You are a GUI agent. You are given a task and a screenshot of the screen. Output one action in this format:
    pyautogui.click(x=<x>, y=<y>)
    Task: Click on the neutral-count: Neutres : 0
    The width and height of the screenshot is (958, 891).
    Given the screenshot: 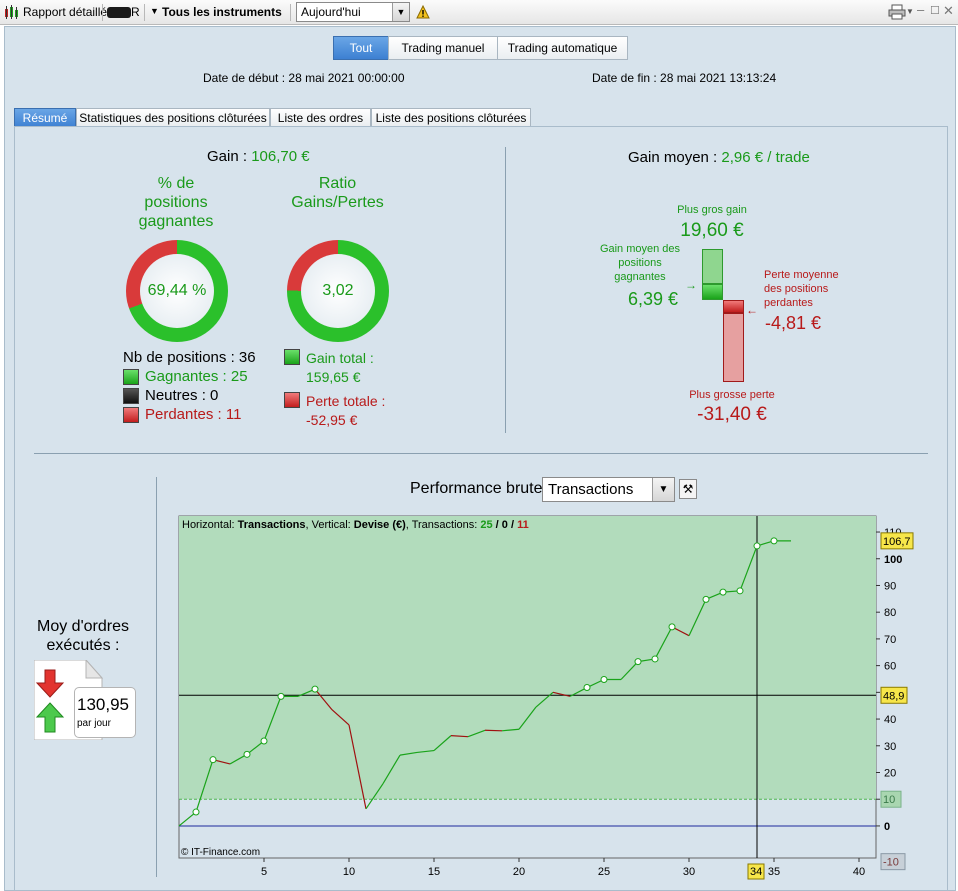 What is the action you would take?
    pyautogui.click(x=182, y=395)
    